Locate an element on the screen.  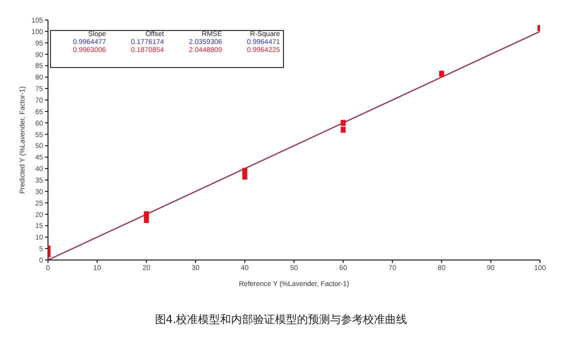
text: 图4.校准模型和内部验证模型的预测与参考校准曲线 is located at coordinates (281, 319).